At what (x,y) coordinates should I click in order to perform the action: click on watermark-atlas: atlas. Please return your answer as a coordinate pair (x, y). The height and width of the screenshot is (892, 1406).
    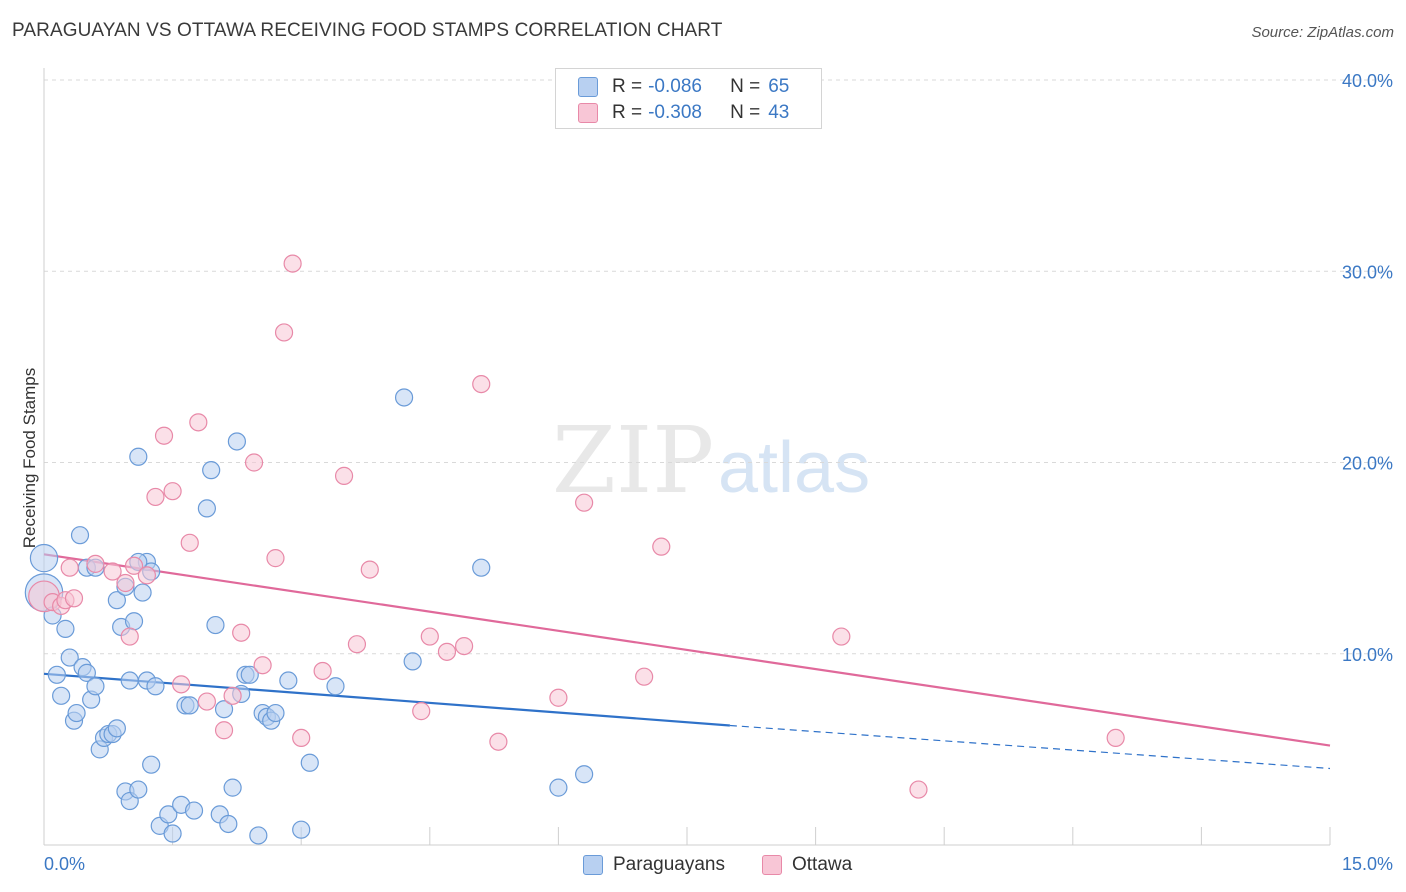
    Looking at the image, I should click on (794, 468).